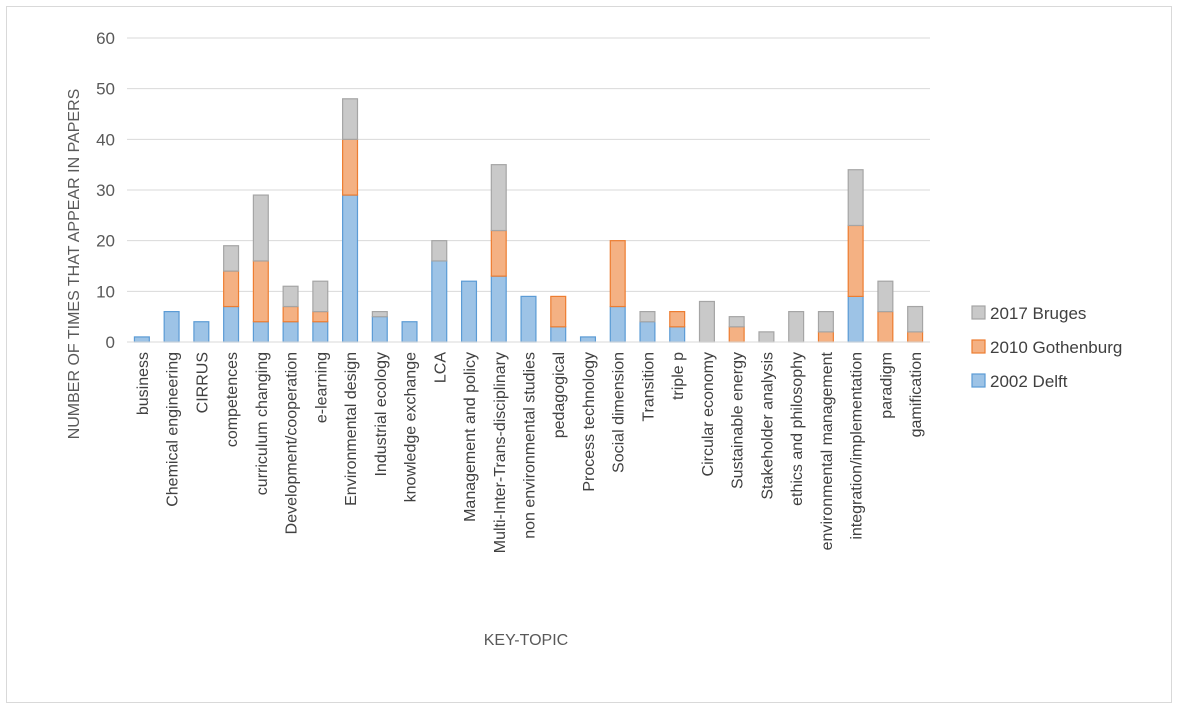 The height and width of the screenshot is (709, 1178). Describe the element at coordinates (232, 399) in the screenshot. I see `category-label: competences` at that location.